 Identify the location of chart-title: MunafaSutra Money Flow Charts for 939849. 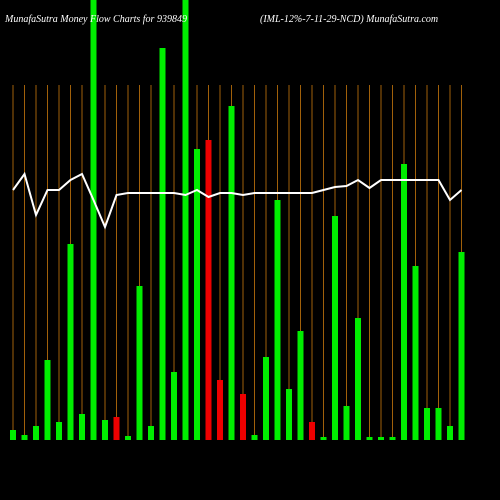
(95, 19).